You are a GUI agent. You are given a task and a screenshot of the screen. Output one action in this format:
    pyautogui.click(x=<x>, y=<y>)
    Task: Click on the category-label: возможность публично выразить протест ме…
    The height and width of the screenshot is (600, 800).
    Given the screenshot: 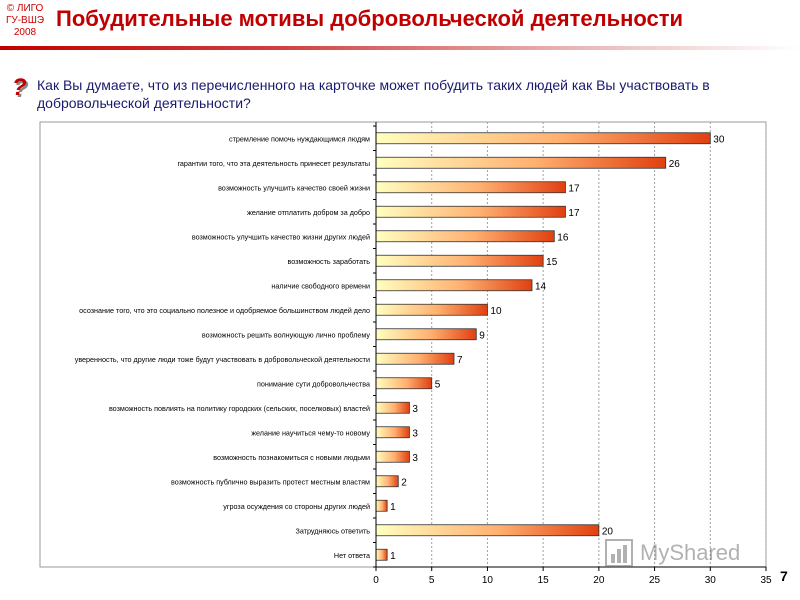 What is the action you would take?
    pyautogui.click(x=270, y=481)
    